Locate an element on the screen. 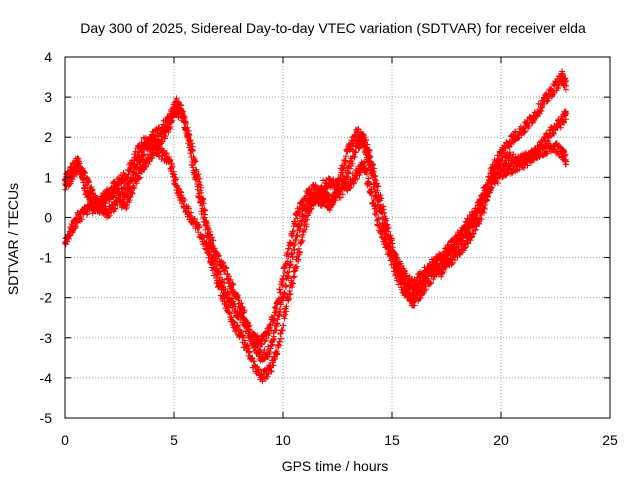 This screenshot has width=640, height=480. y-tick-label: 0 is located at coordinates (48, 217).